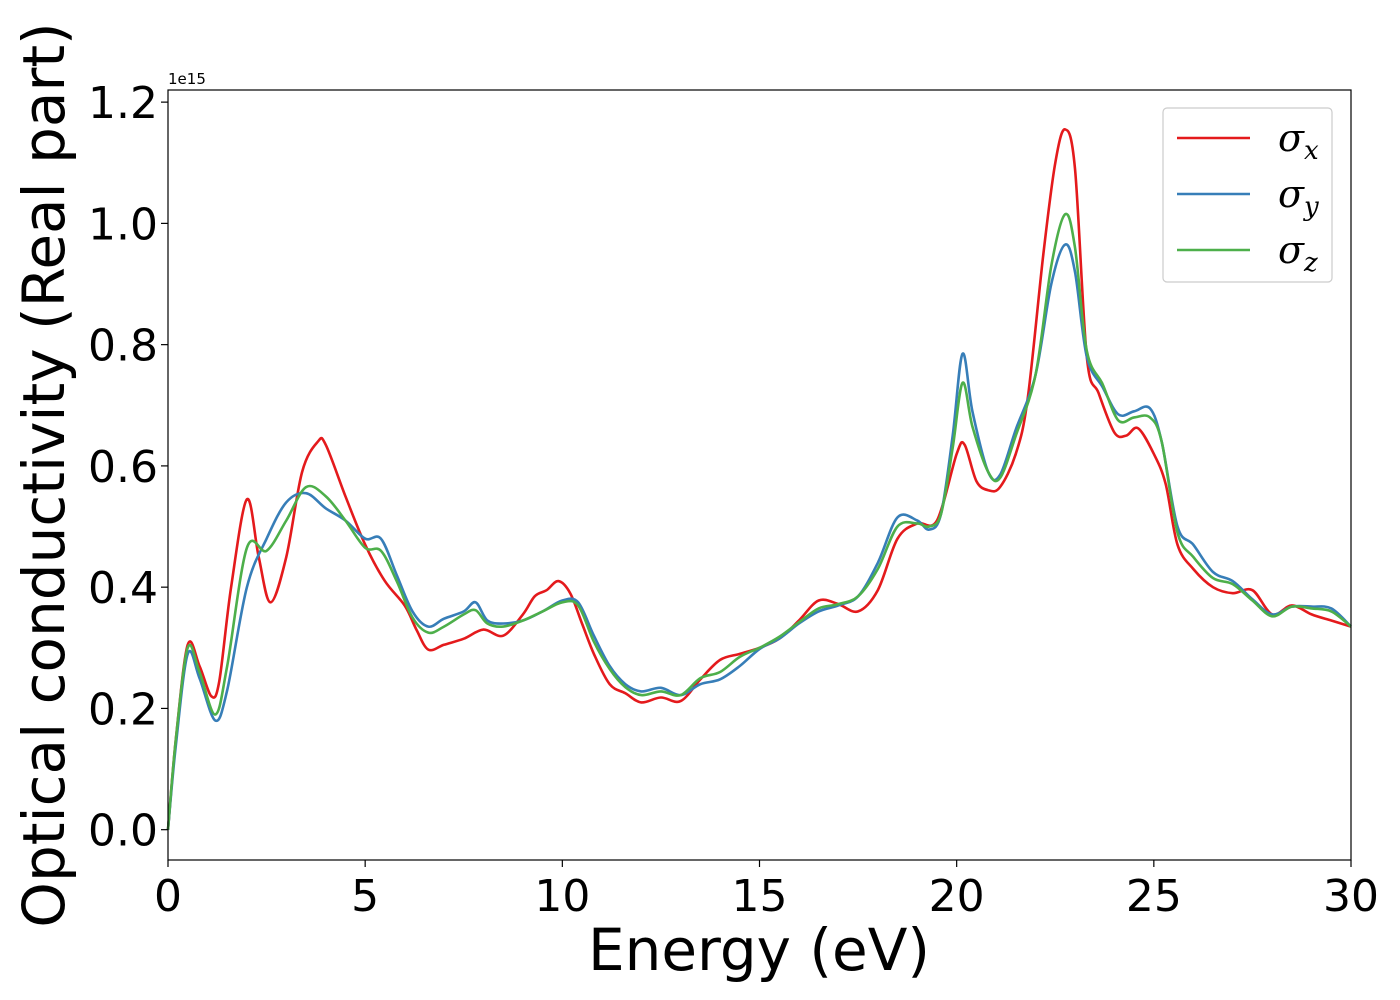 The image size is (1400, 1000). I want to click on legend-label-x: σx, so click(1298, 141).